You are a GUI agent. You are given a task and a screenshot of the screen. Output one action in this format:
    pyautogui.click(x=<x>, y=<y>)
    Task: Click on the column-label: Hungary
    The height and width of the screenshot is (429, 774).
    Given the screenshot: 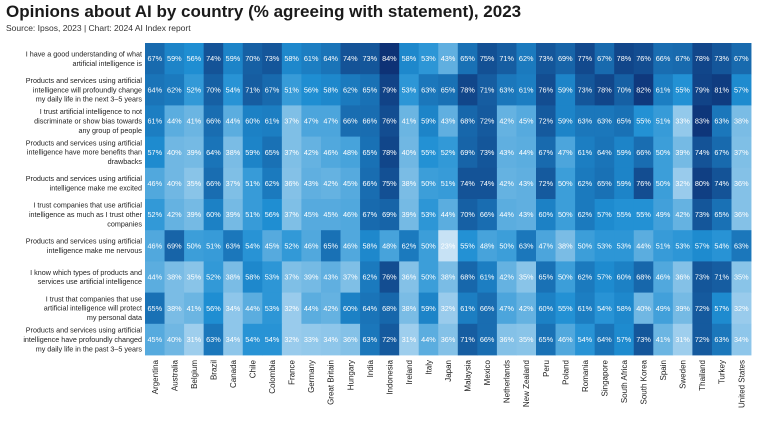 What is the action you would take?
    pyautogui.click(x=350, y=375)
    